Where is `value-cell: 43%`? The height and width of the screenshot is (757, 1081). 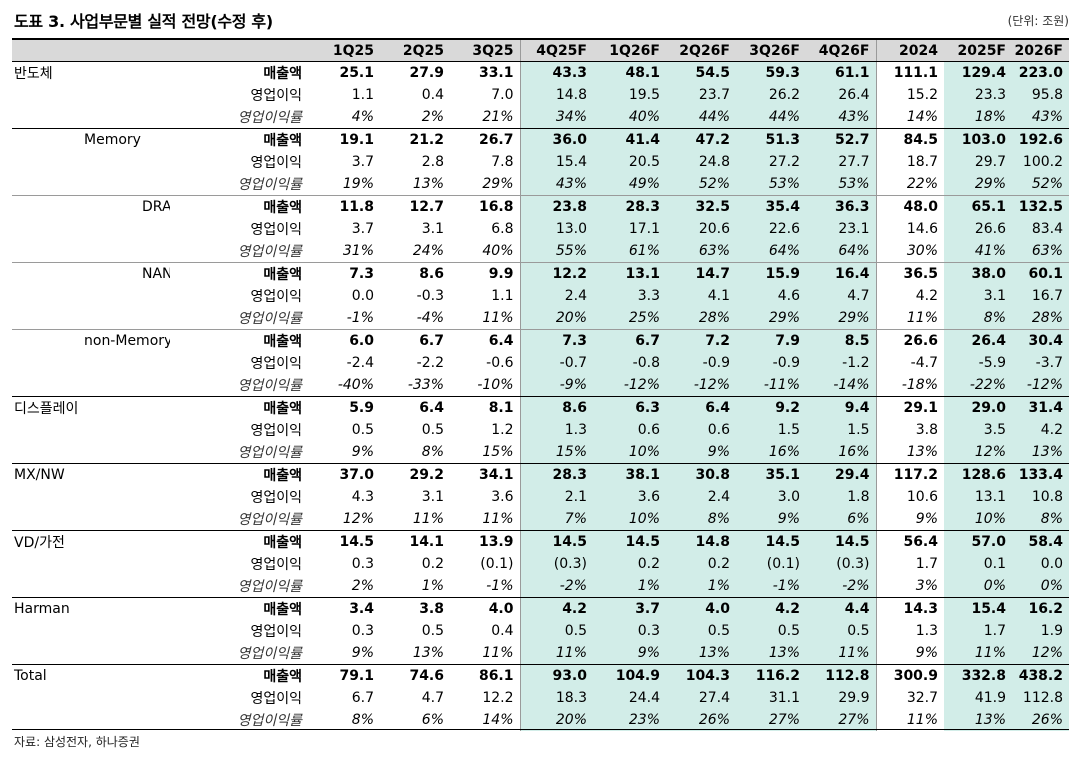
value-cell: 43% is located at coordinates (556, 184).